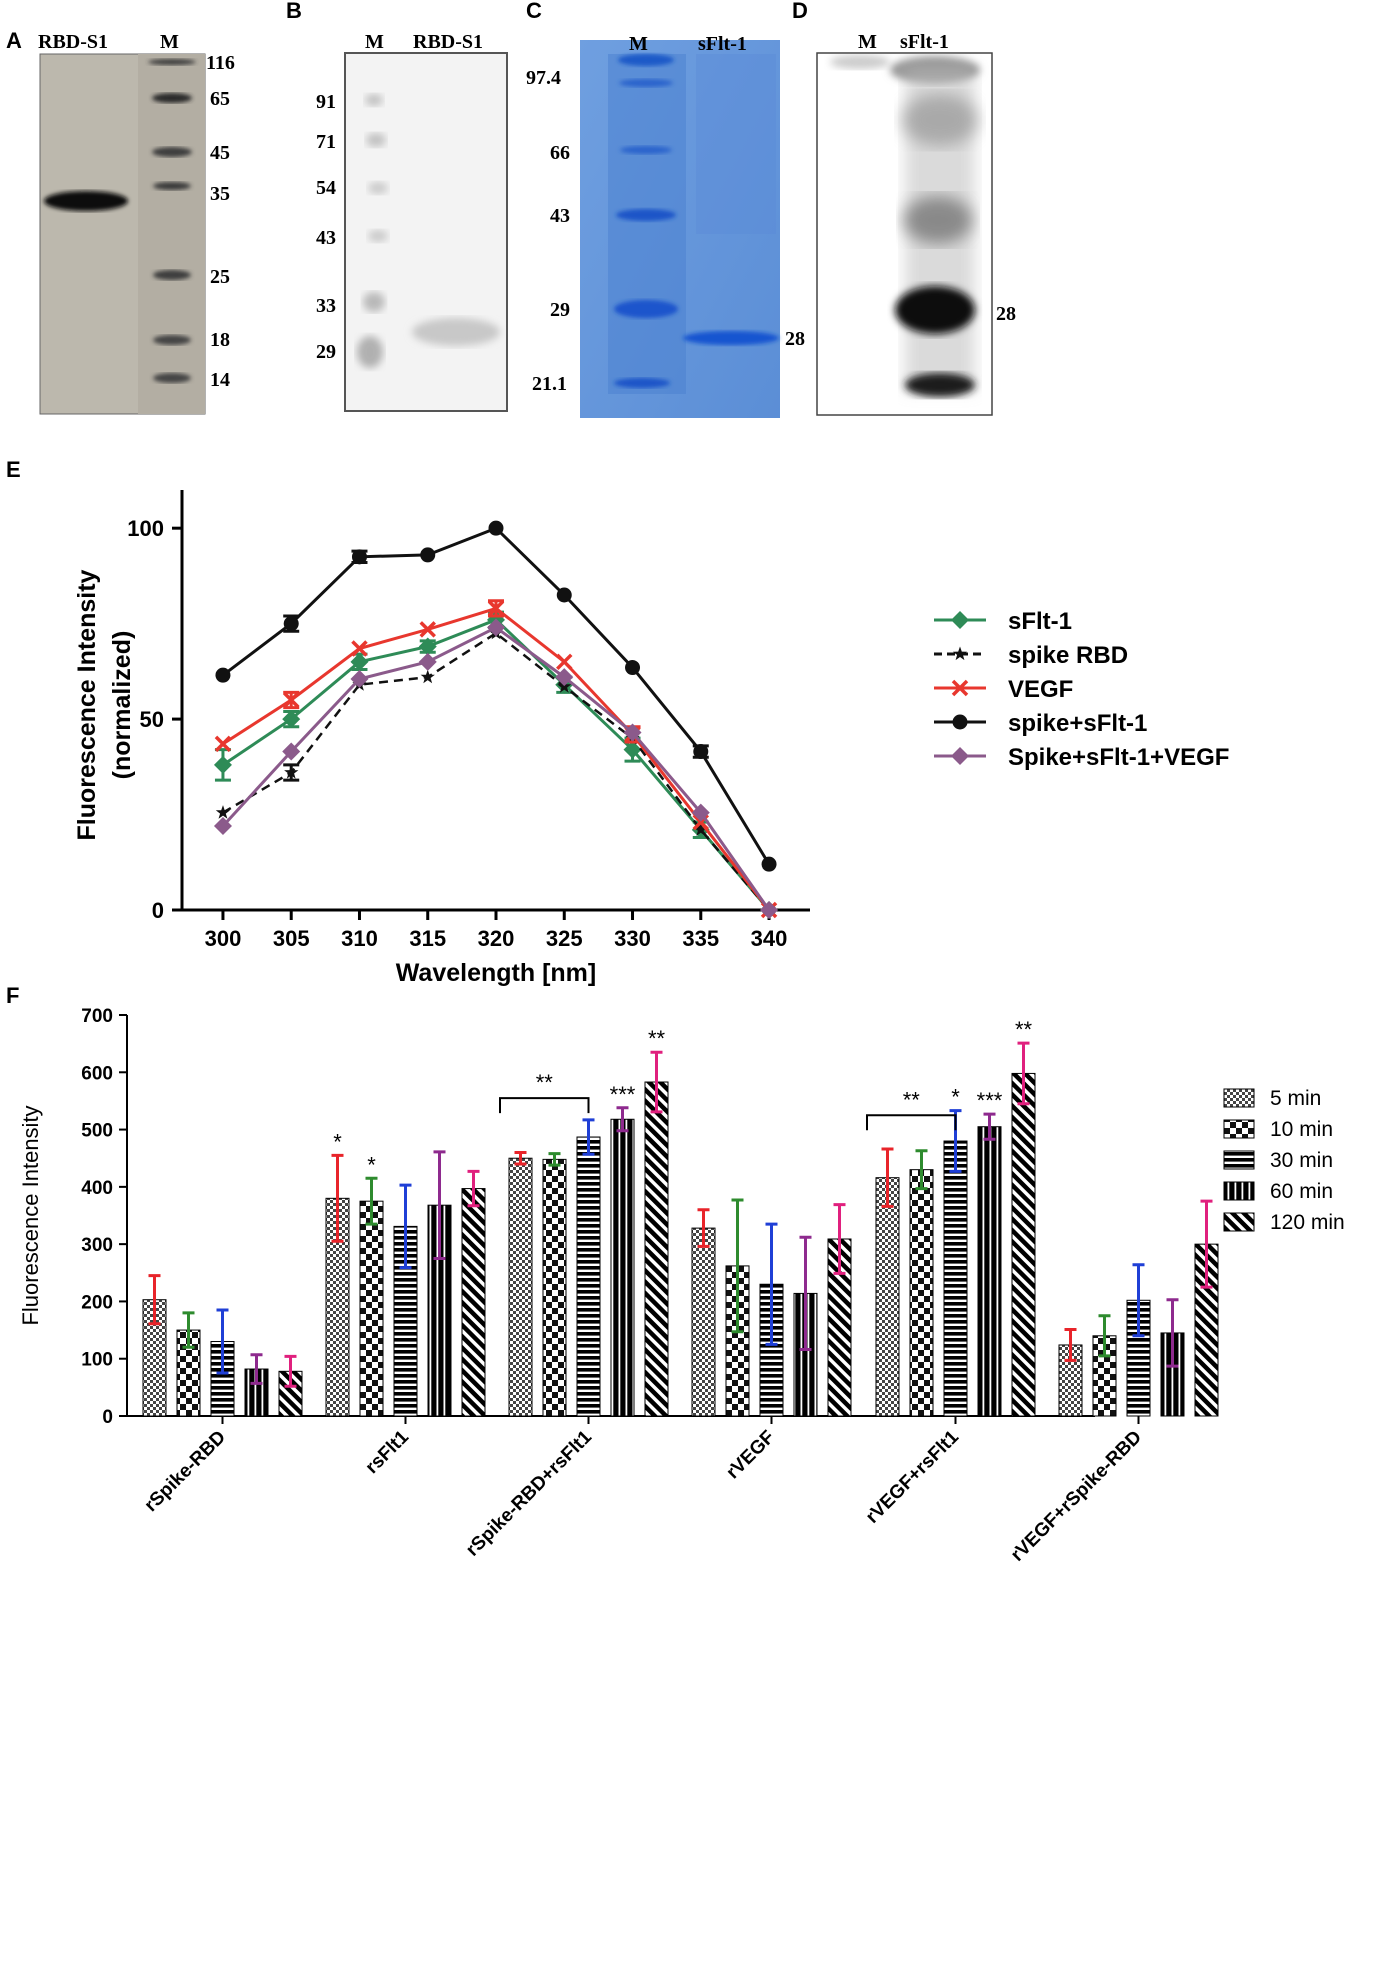 Image resolution: width=1388 pixels, height=1971 pixels. What do you see at coordinates (97, 1302) in the screenshot?
I see `f-y-tick-label: 200` at bounding box center [97, 1302].